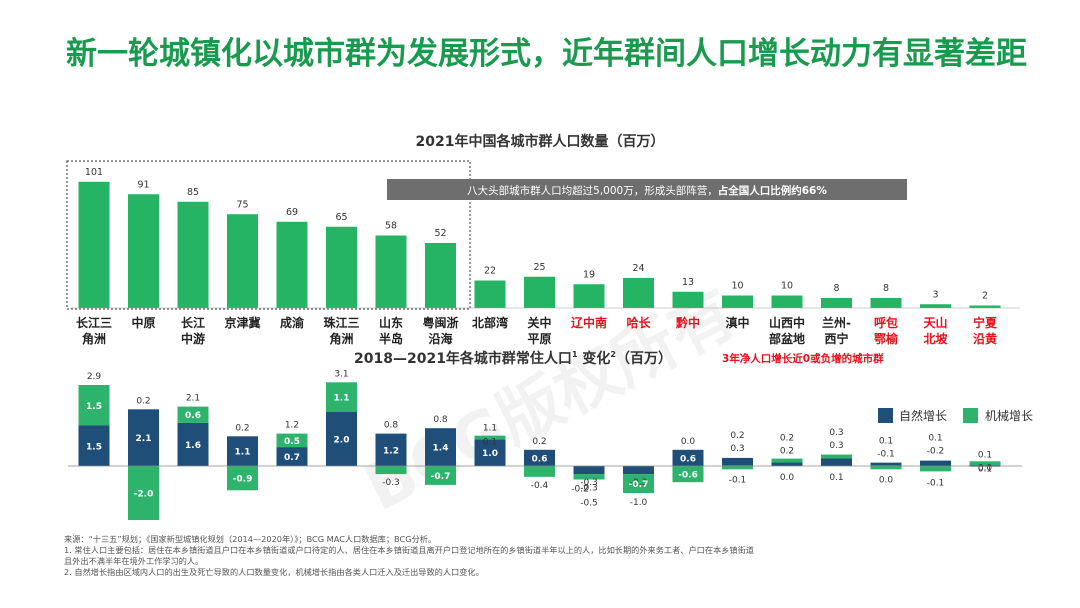  Describe the element at coordinates (292, 426) in the screenshot. I see `total-value-label: 1.2` at that location.